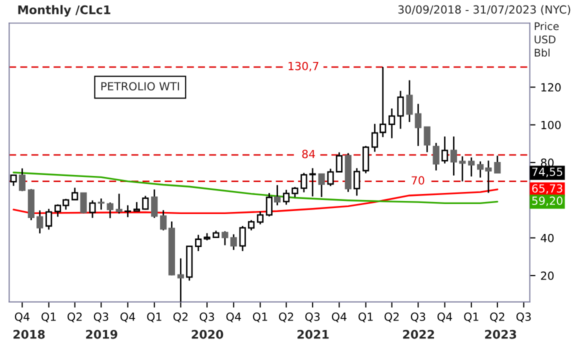 The height and width of the screenshot is (340, 574). Describe the element at coordinates (102, 334) in the screenshot. I see `text: 2019` at that location.